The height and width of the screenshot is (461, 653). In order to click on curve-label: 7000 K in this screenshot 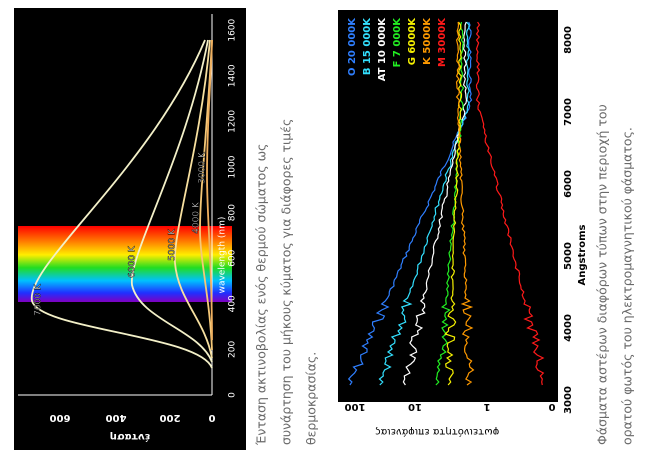, I will do `click(39, 299)`.